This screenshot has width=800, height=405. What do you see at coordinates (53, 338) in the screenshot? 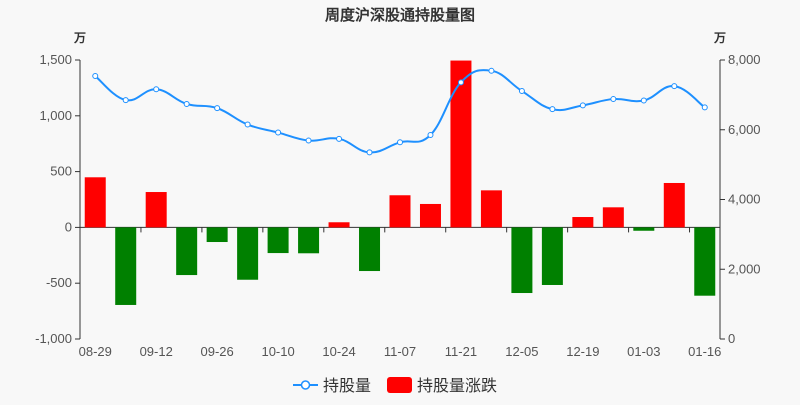
I see `left-axis-tick-label: -1,000` at bounding box center [53, 338].